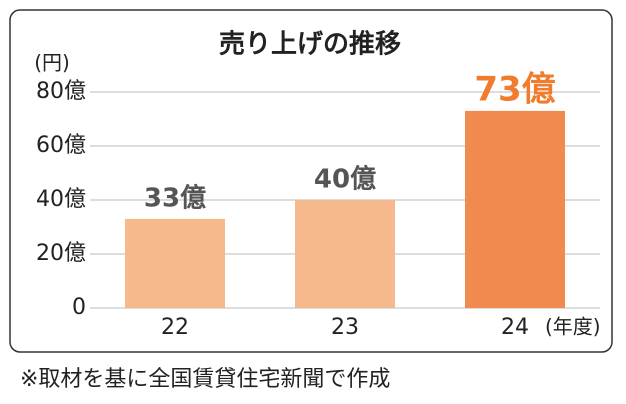  What do you see at coordinates (175, 327) in the screenshot?
I see `x-tick-label: 22` at bounding box center [175, 327].